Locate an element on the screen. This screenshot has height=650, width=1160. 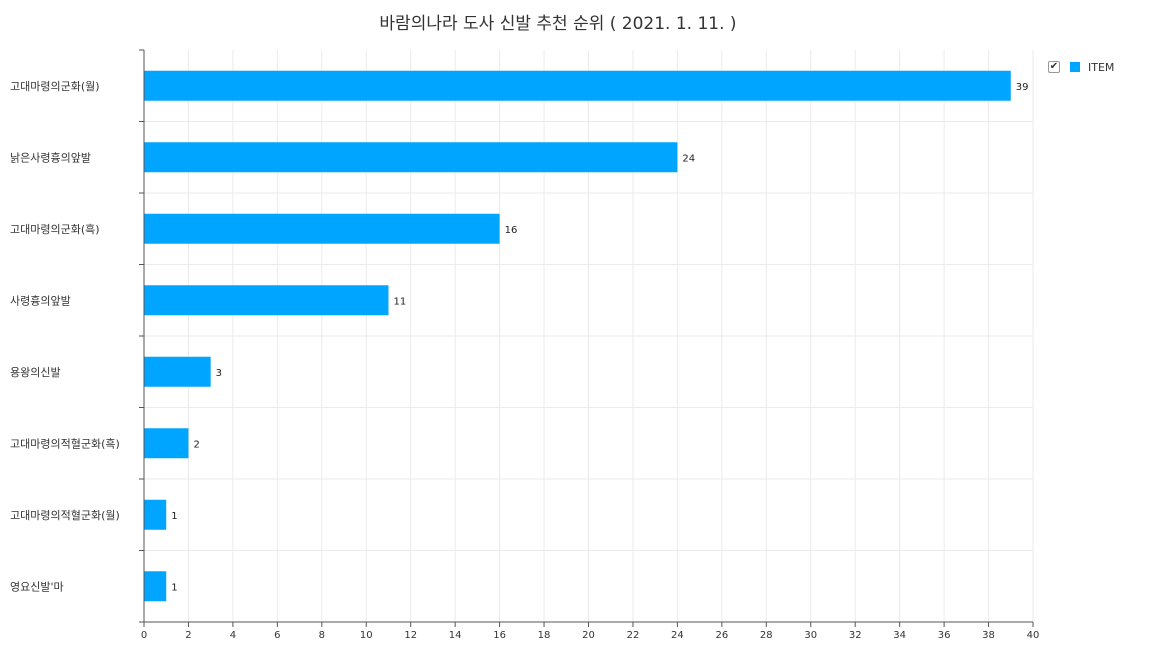
x-tick-label: 16 is located at coordinates (499, 635).